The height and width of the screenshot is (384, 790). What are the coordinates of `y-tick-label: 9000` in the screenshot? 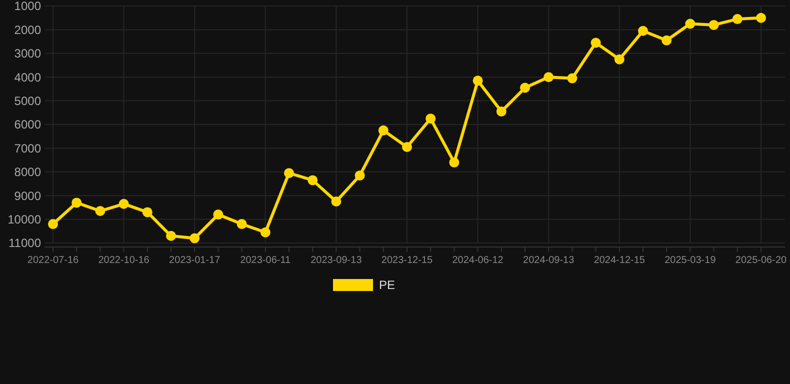 It's located at (28, 195).